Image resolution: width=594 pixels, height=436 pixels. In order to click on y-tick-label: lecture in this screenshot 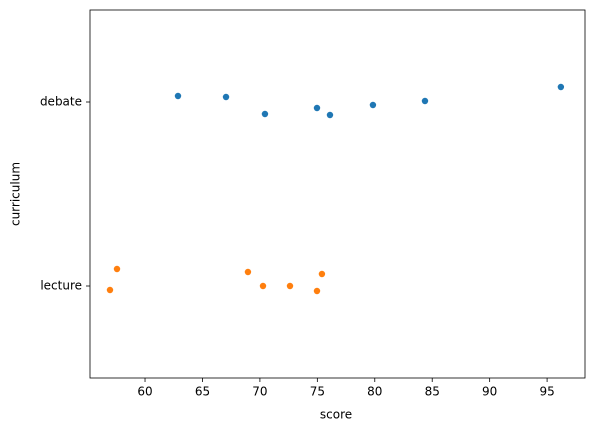, I will do `click(61, 286)`.